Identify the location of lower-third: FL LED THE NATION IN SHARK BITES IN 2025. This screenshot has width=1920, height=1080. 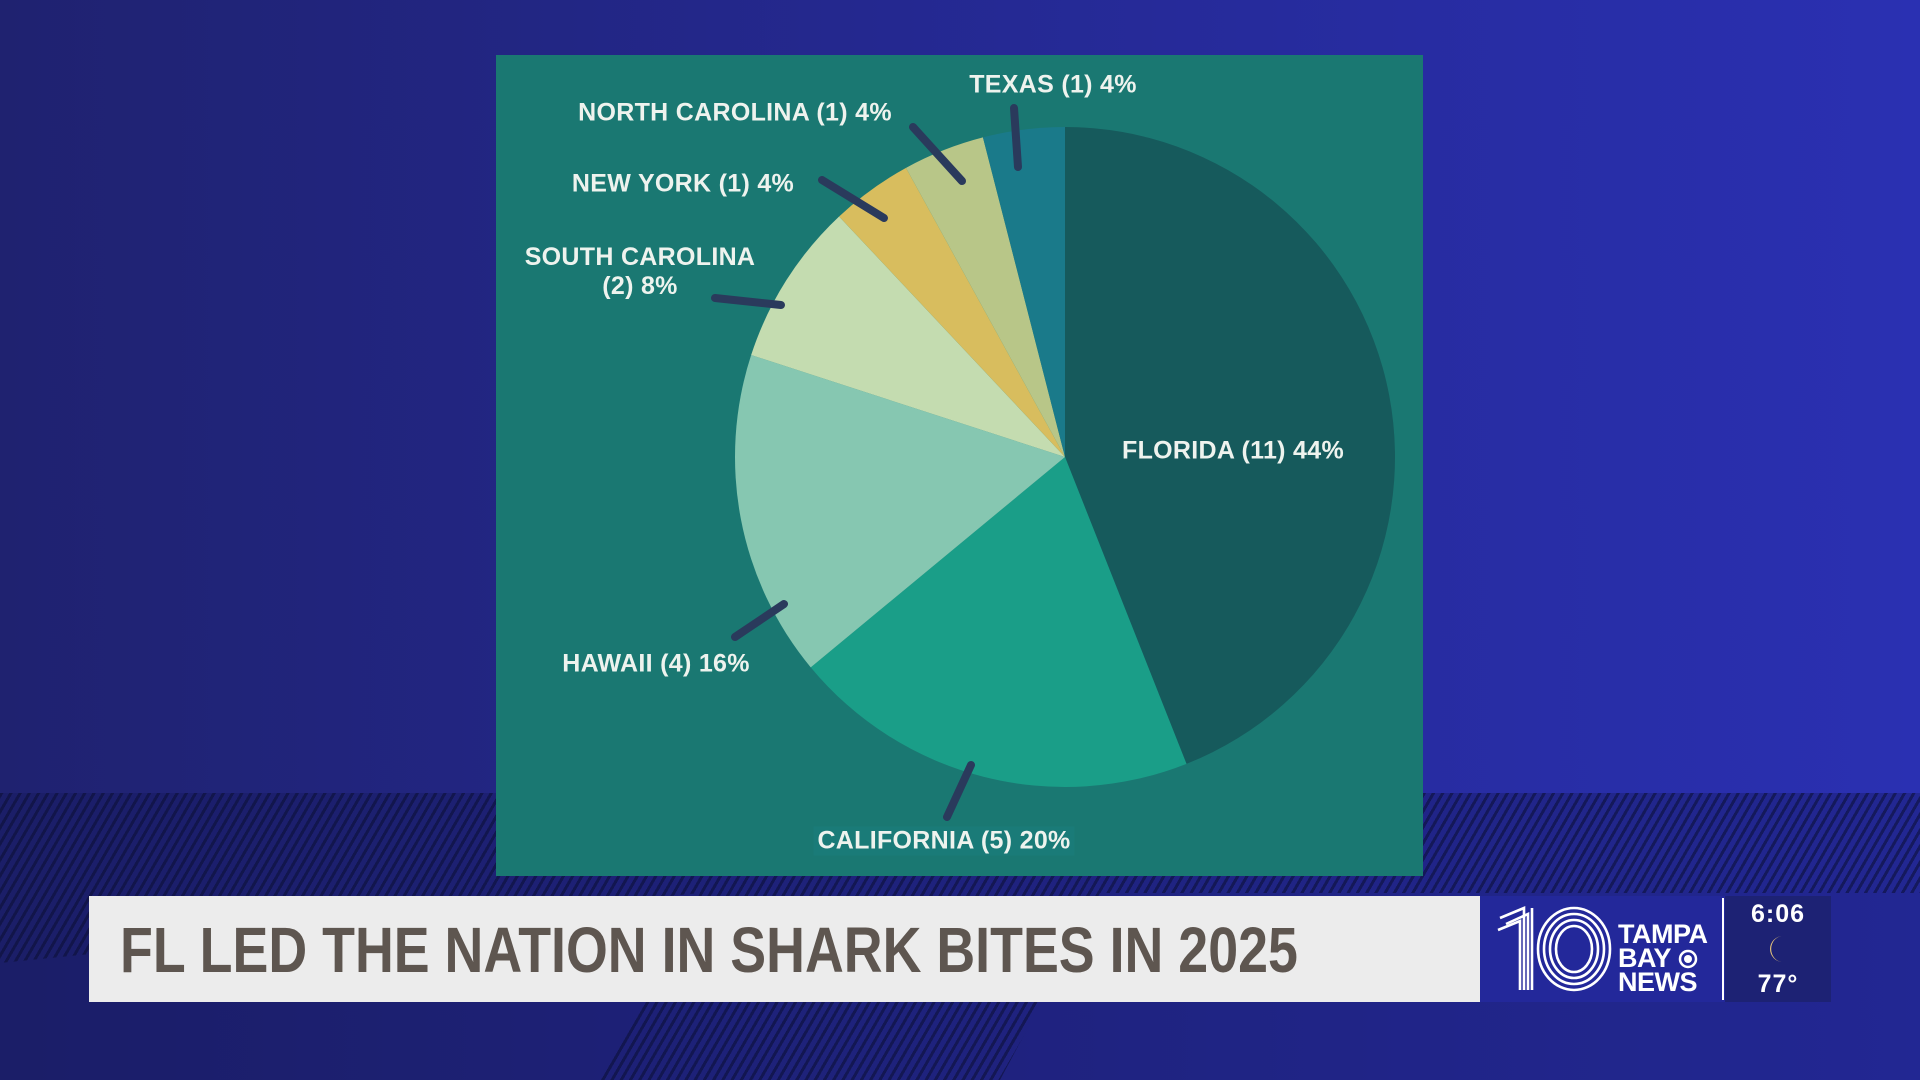
(784, 949).